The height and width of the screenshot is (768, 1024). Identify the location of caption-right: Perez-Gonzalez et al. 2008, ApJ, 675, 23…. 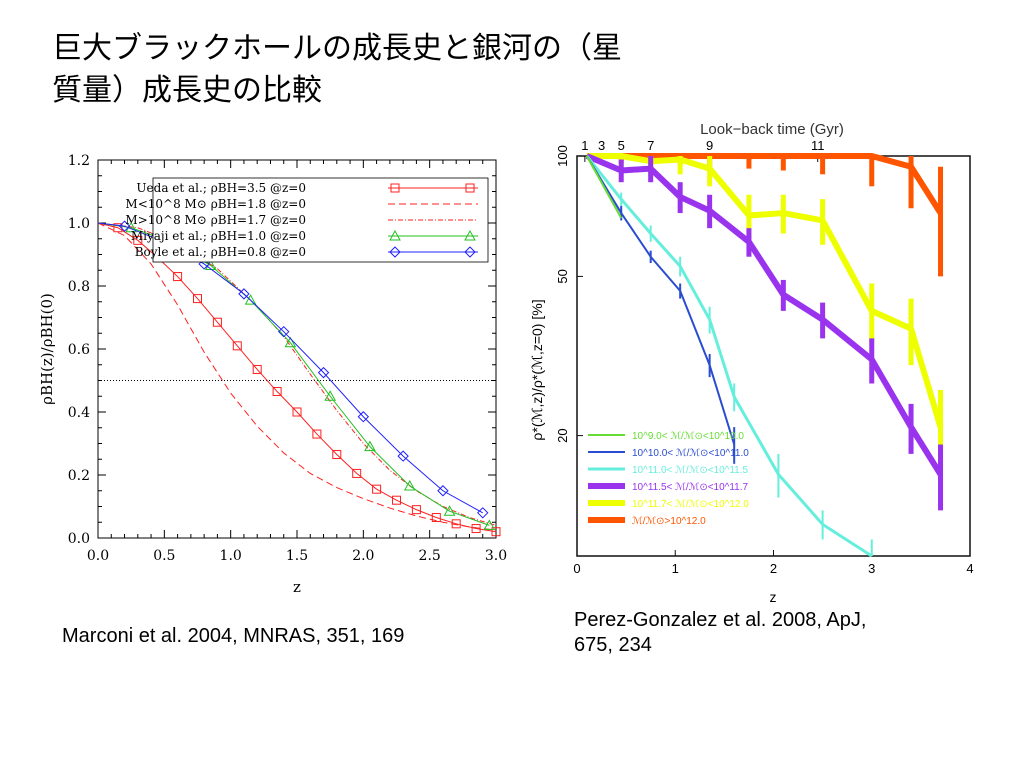
(720, 633).